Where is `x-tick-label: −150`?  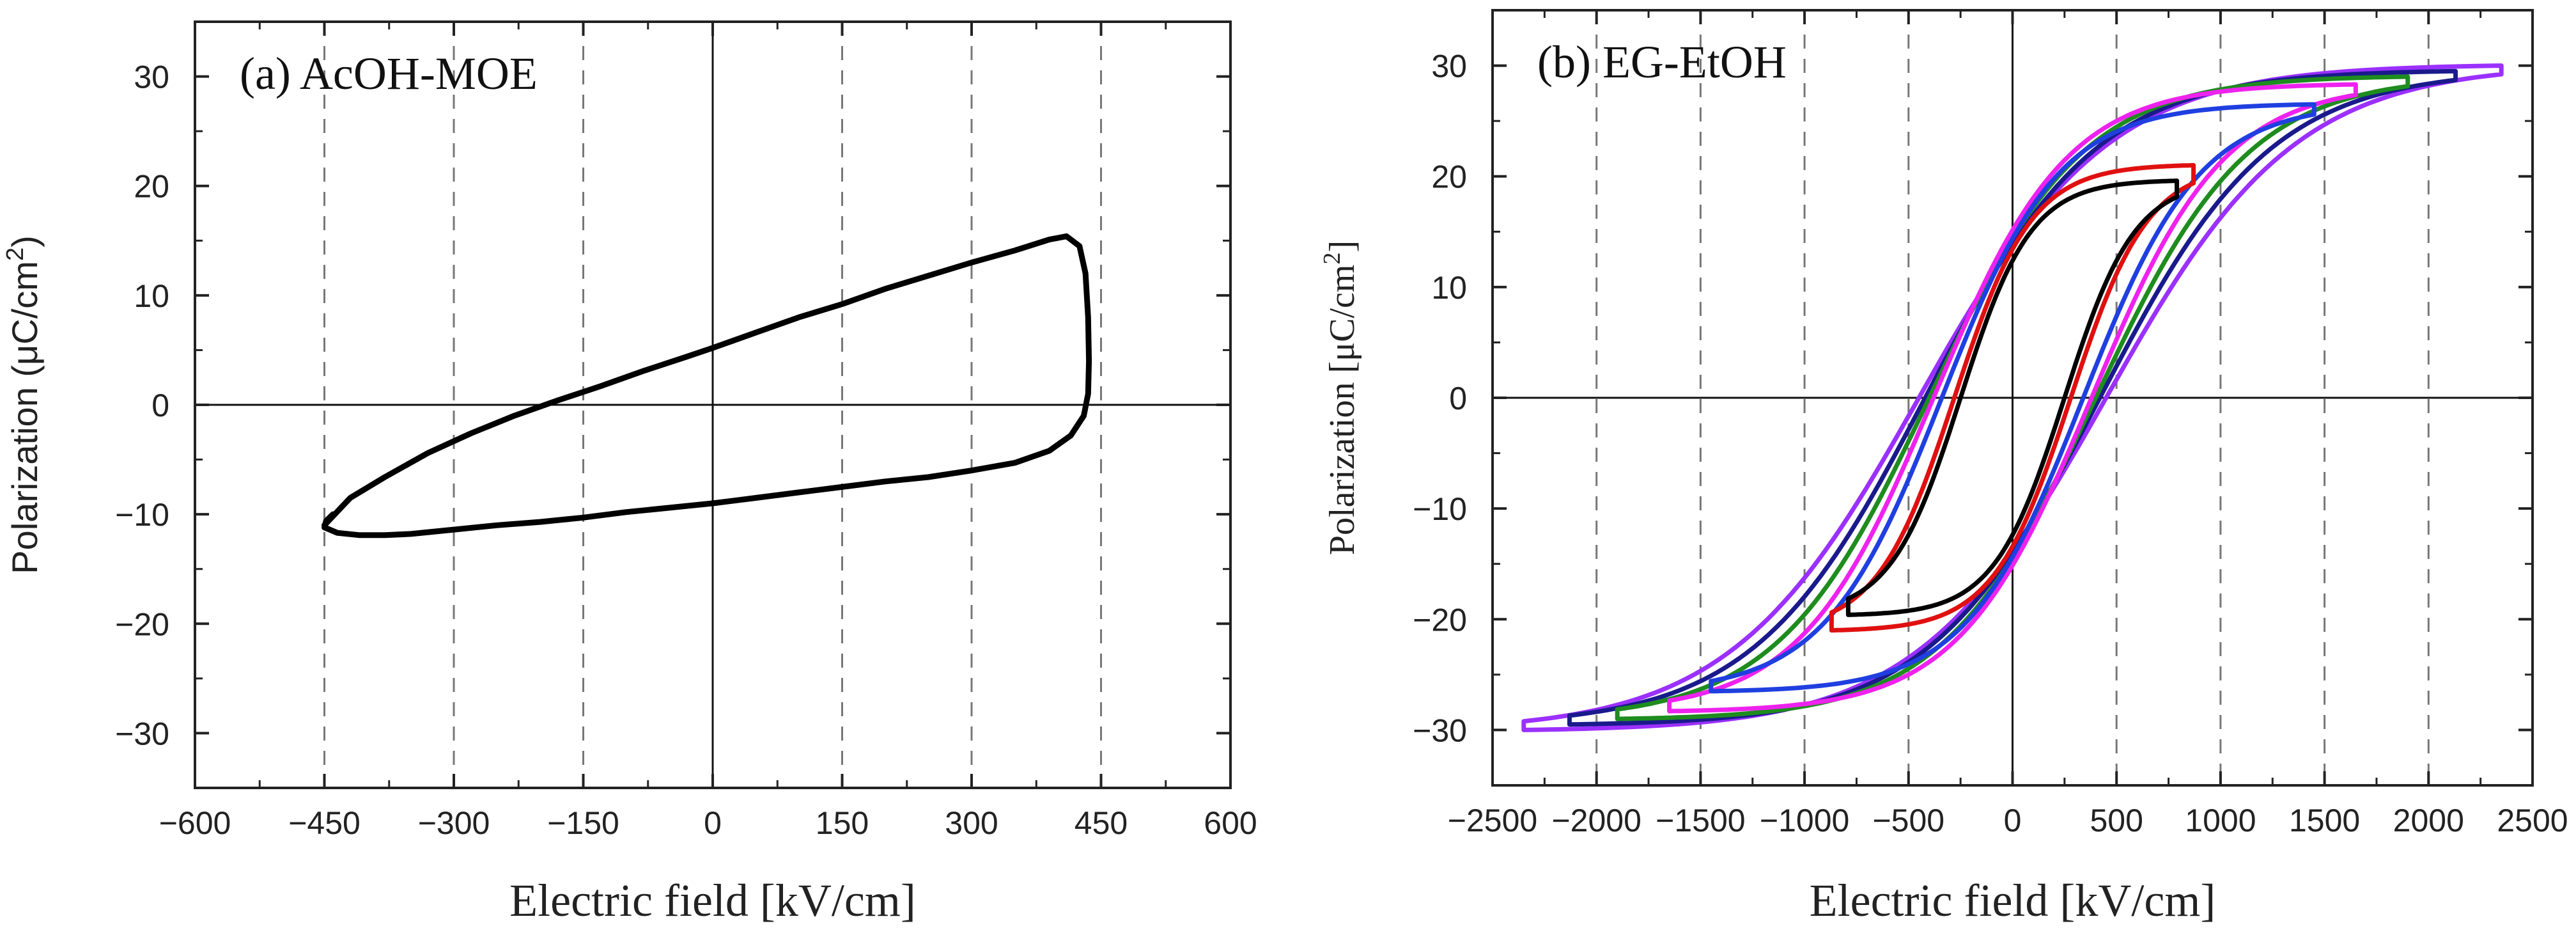
x-tick-label: −150 is located at coordinates (583, 823).